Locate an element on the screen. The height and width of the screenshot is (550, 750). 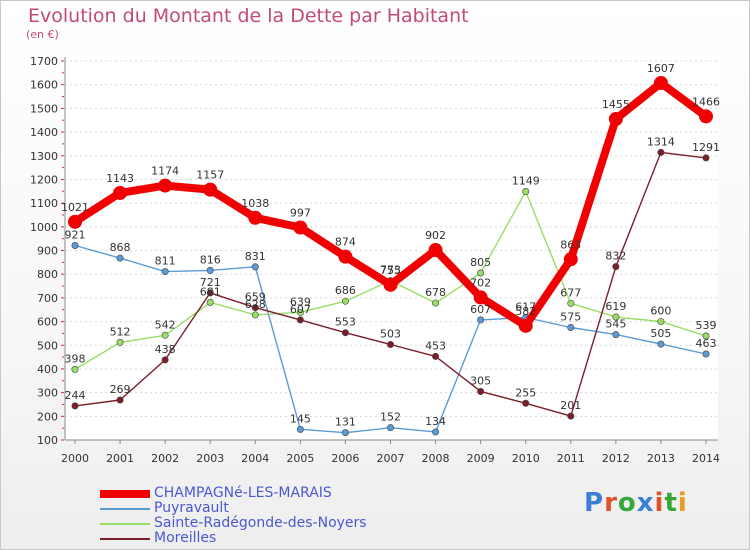
data-label: 755 is located at coordinates (390, 270).